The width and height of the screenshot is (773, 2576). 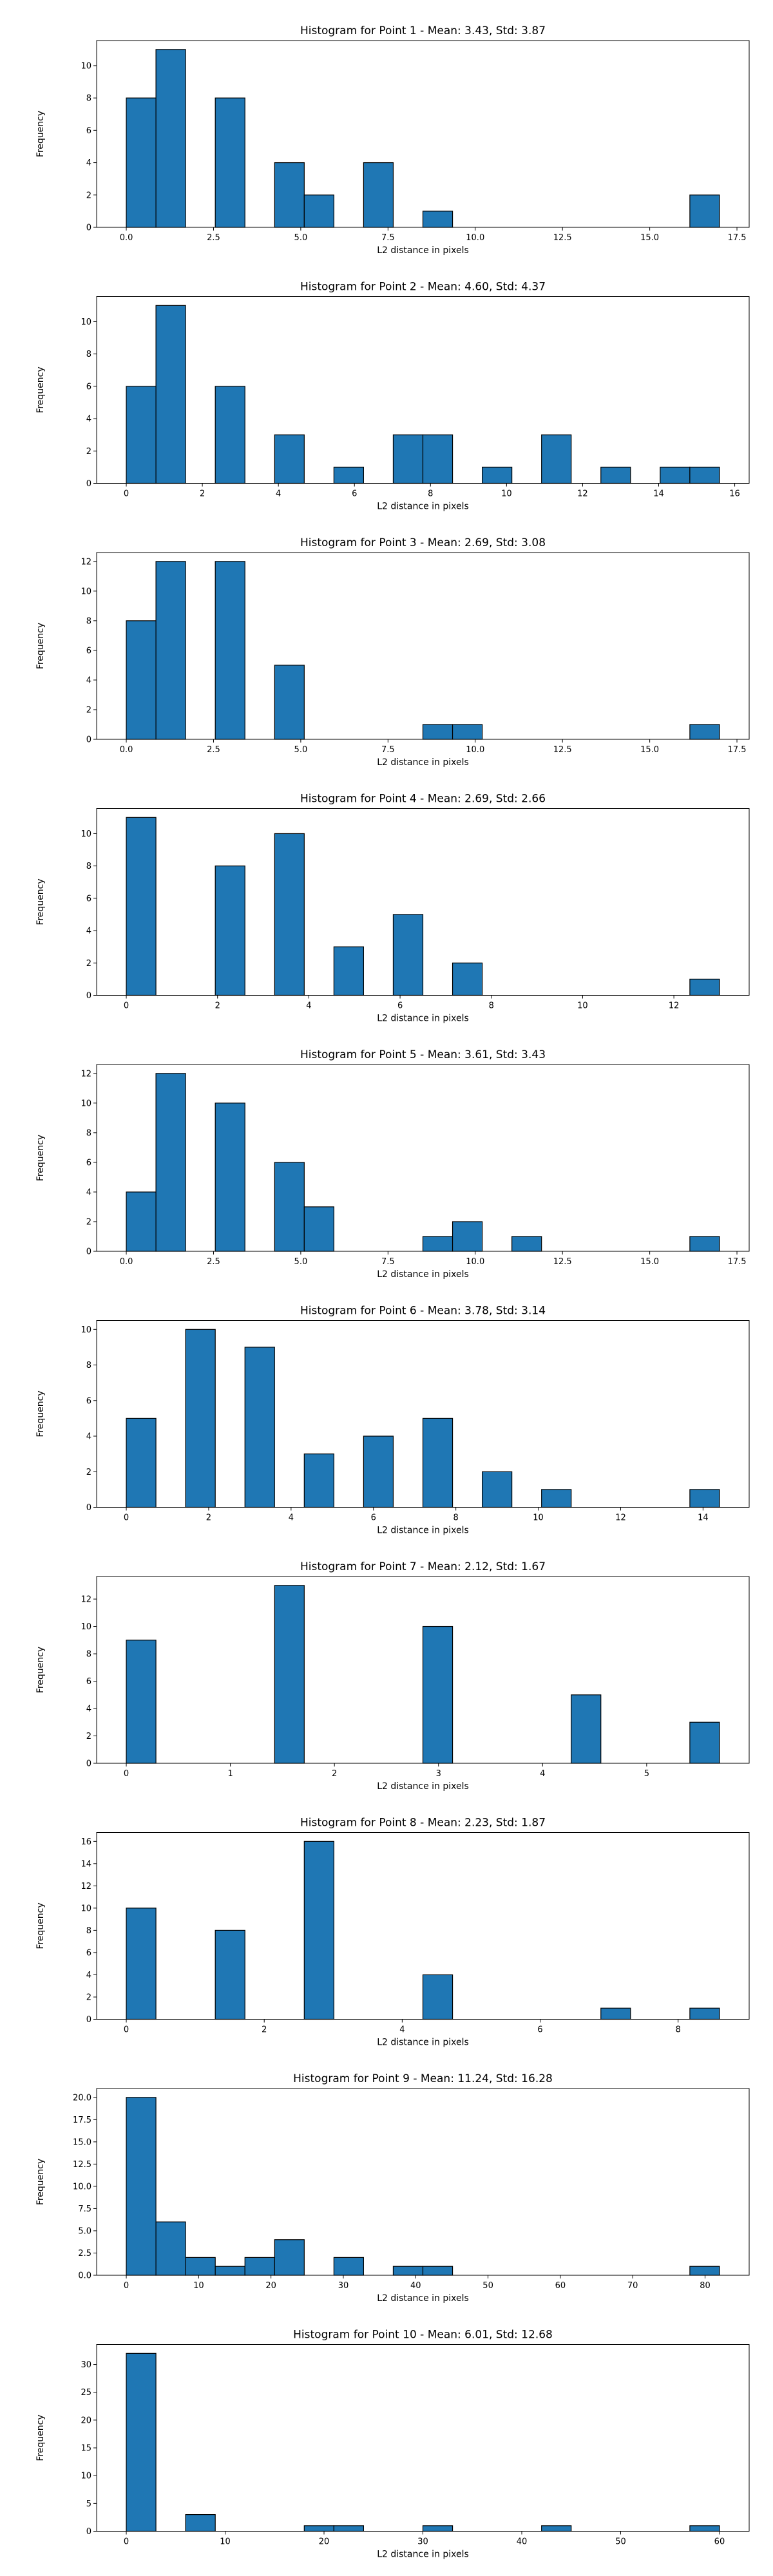 I want to click on x-tick-label: 50, so click(x=620, y=2542).